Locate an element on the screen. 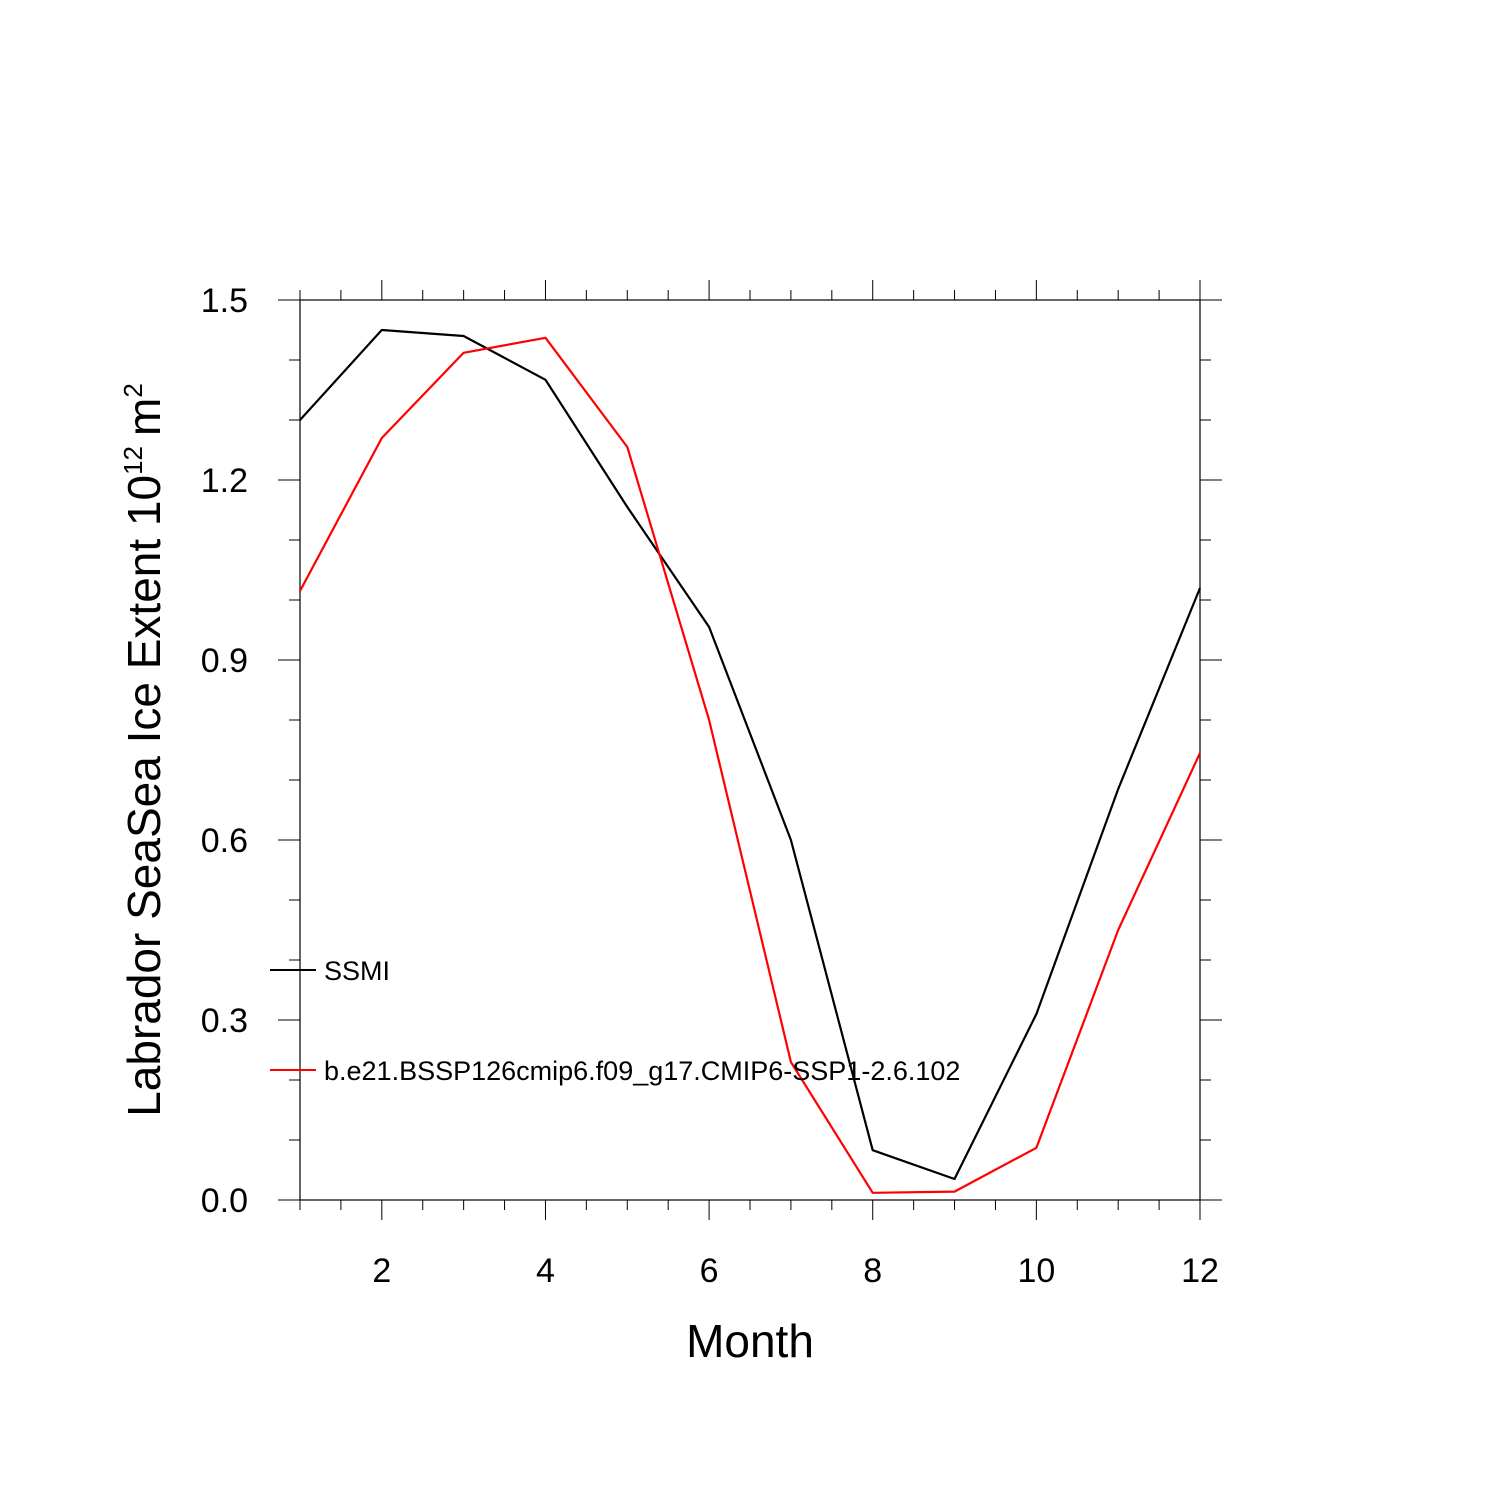  y-tick-label: 0.9 is located at coordinates (224, 661).